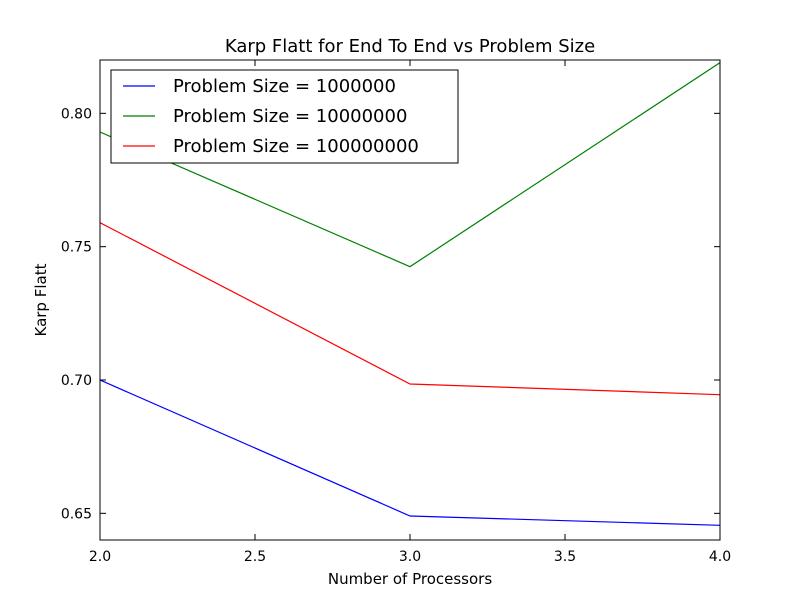  What do you see at coordinates (290, 116) in the screenshot?
I see `legend-label-2: Problem Size = 10000000` at bounding box center [290, 116].